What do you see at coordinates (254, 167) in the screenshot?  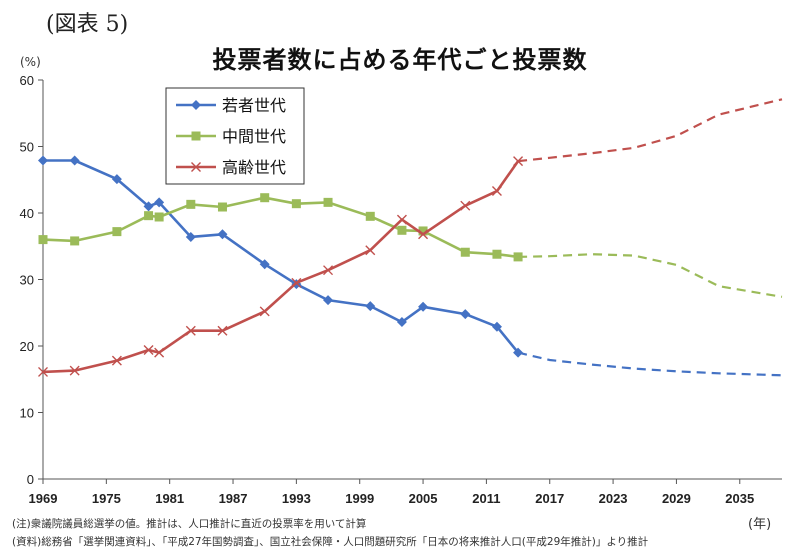 I see `legend-label: 高齢世代` at bounding box center [254, 167].